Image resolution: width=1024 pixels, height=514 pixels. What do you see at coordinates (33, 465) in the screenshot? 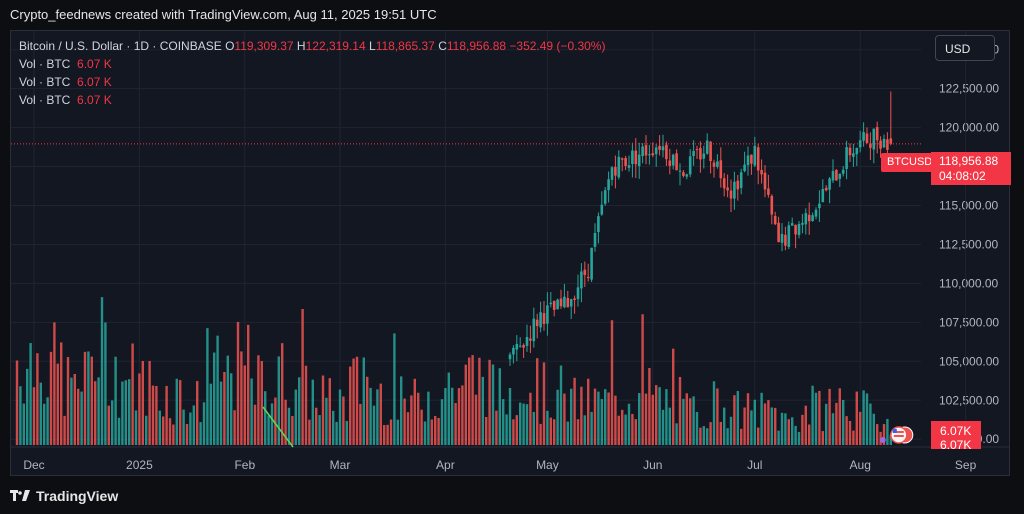
I see `x-axis-label: Dec` at bounding box center [33, 465].